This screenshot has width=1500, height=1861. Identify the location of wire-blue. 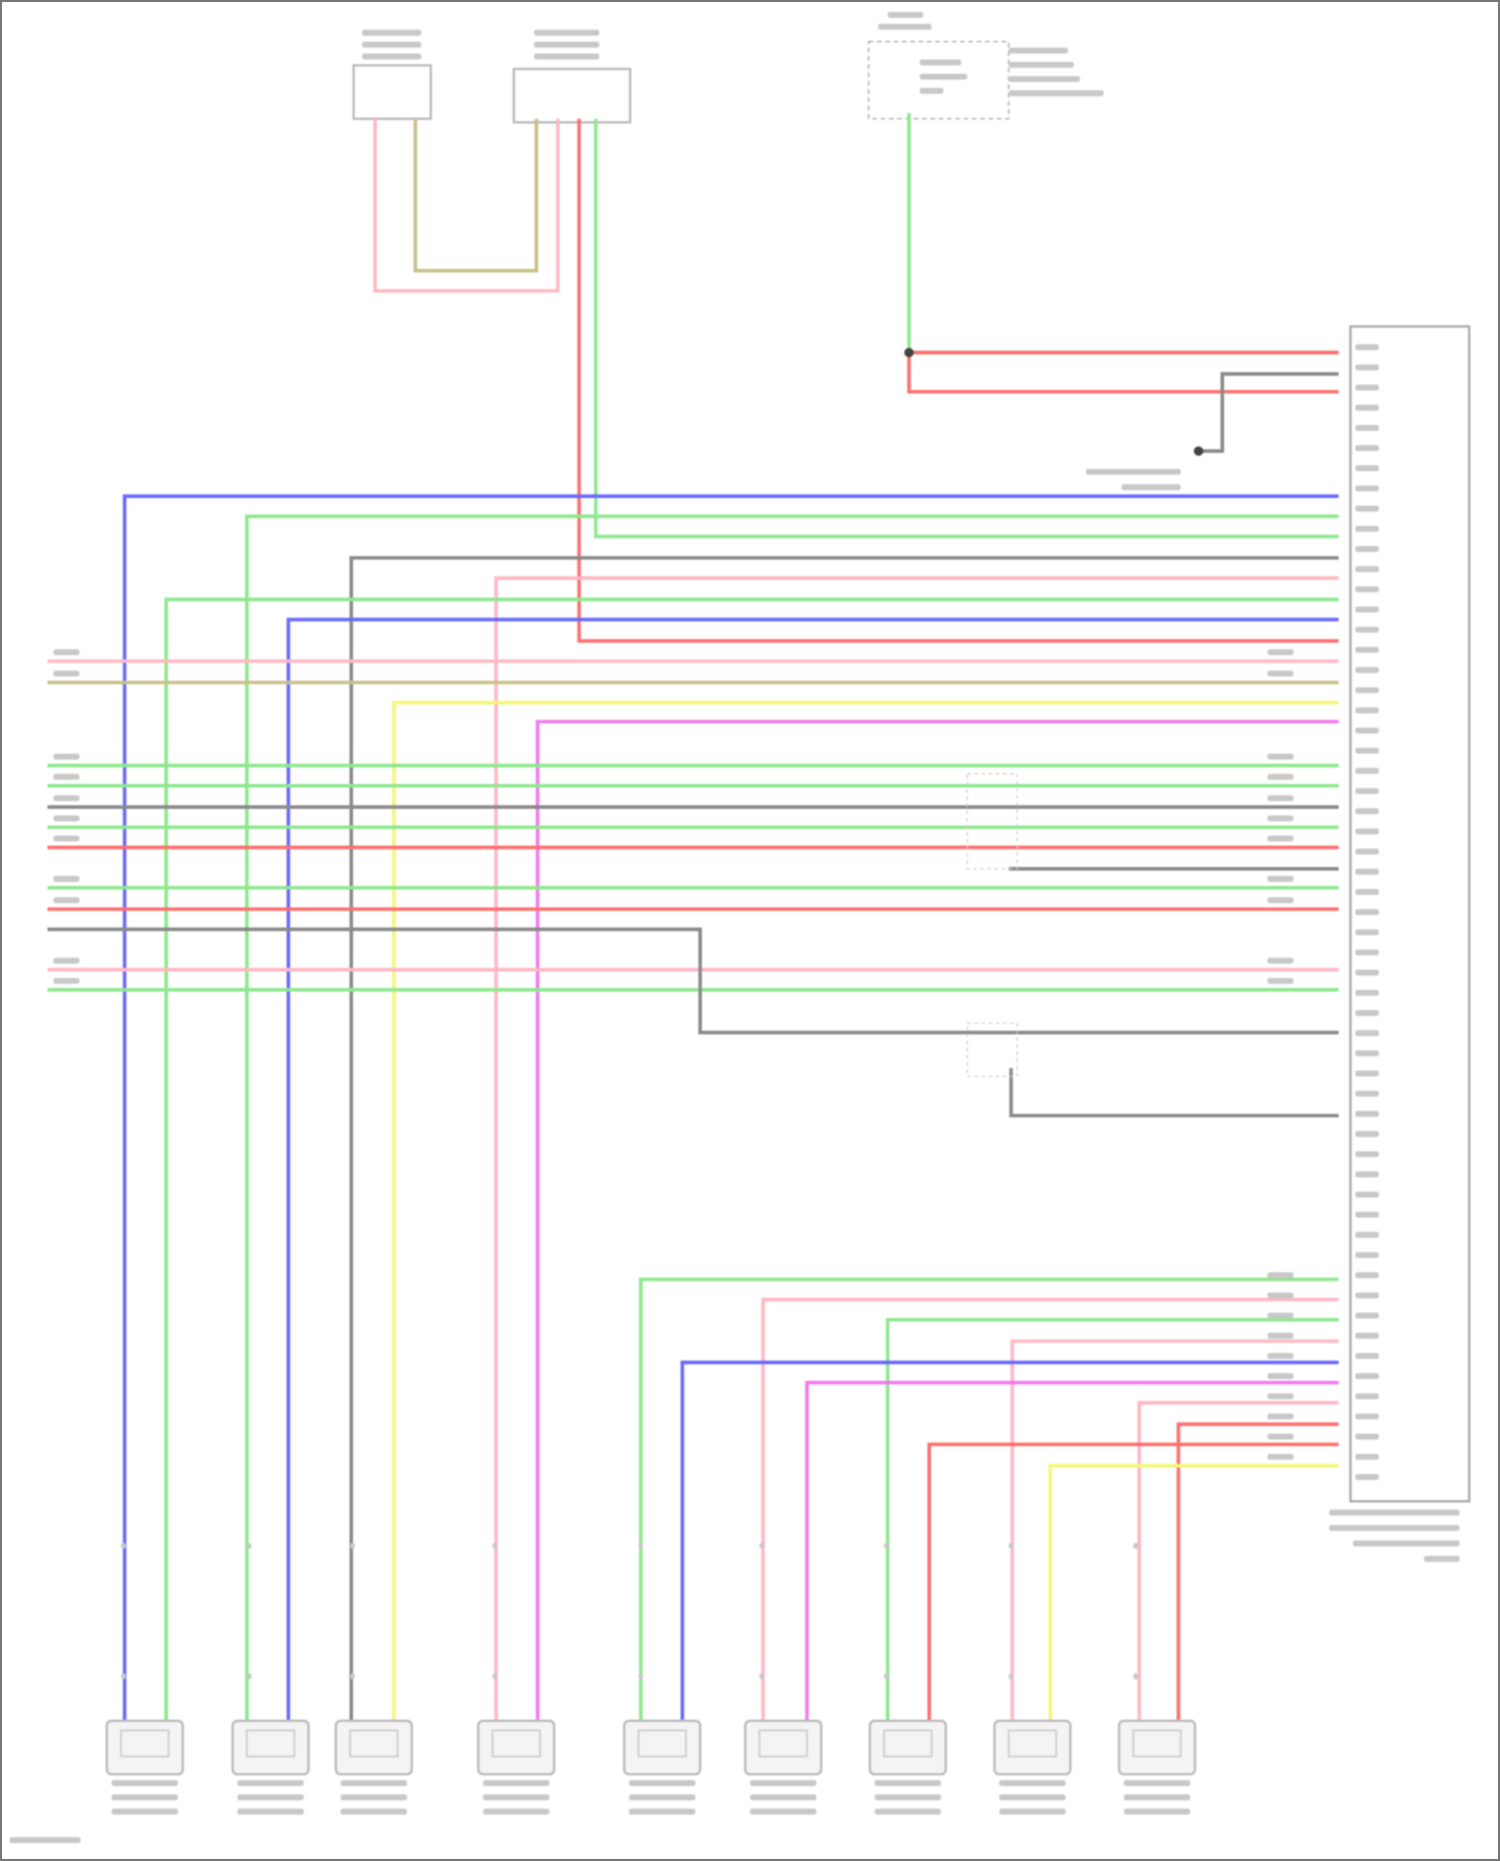
(1009, 1540).